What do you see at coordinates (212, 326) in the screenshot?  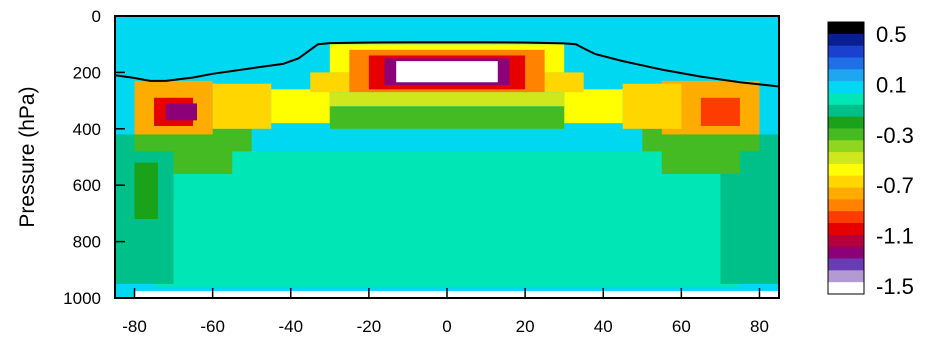 I see `x-tick-label: -60` at bounding box center [212, 326].